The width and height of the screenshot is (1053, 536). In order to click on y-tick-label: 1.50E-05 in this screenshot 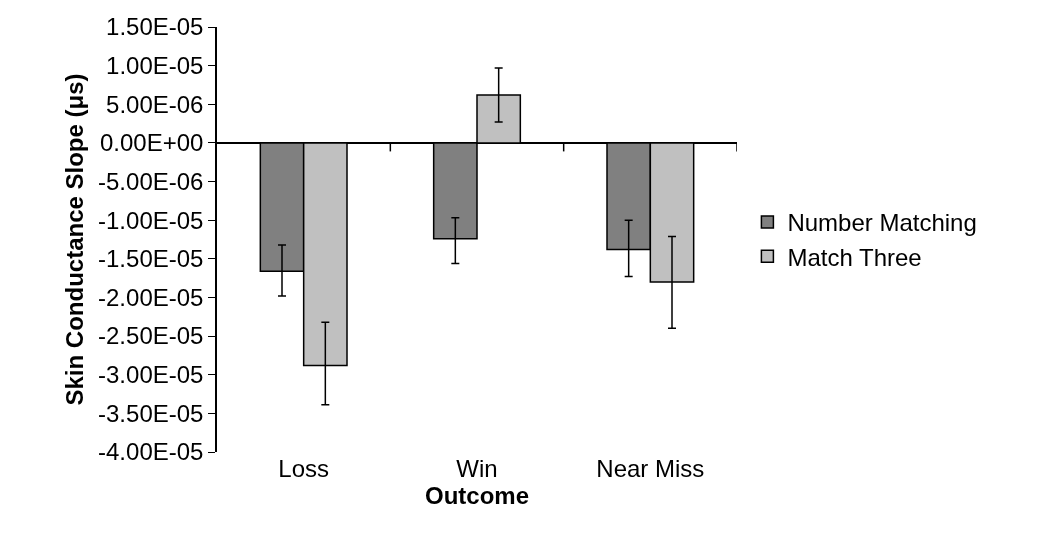, I will do `click(155, 27)`.